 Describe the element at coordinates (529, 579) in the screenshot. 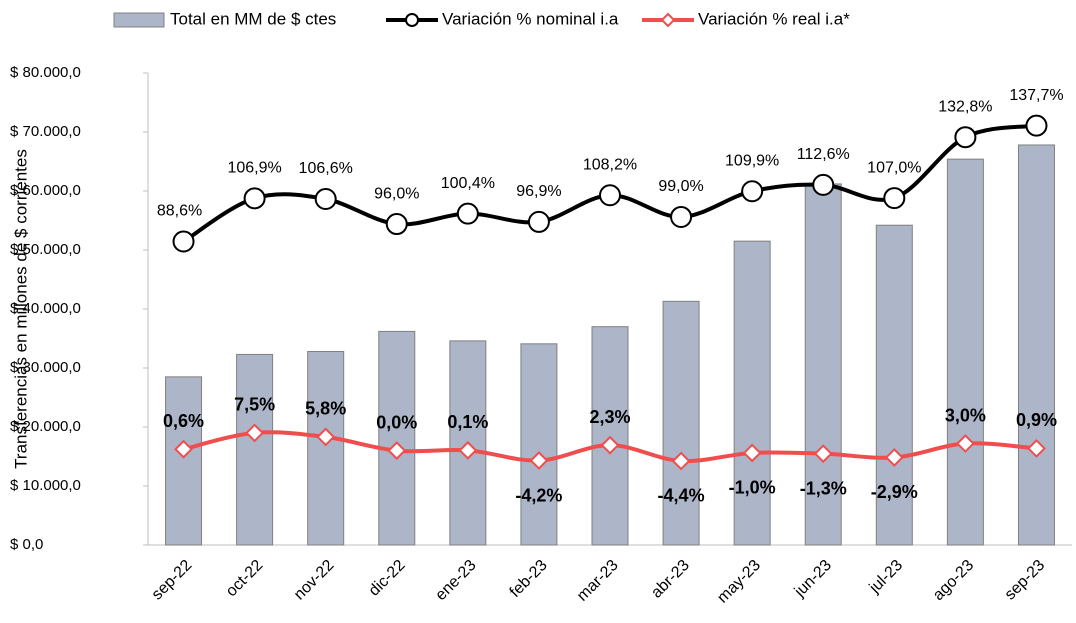

I see `x-tick-label: feb-23` at that location.